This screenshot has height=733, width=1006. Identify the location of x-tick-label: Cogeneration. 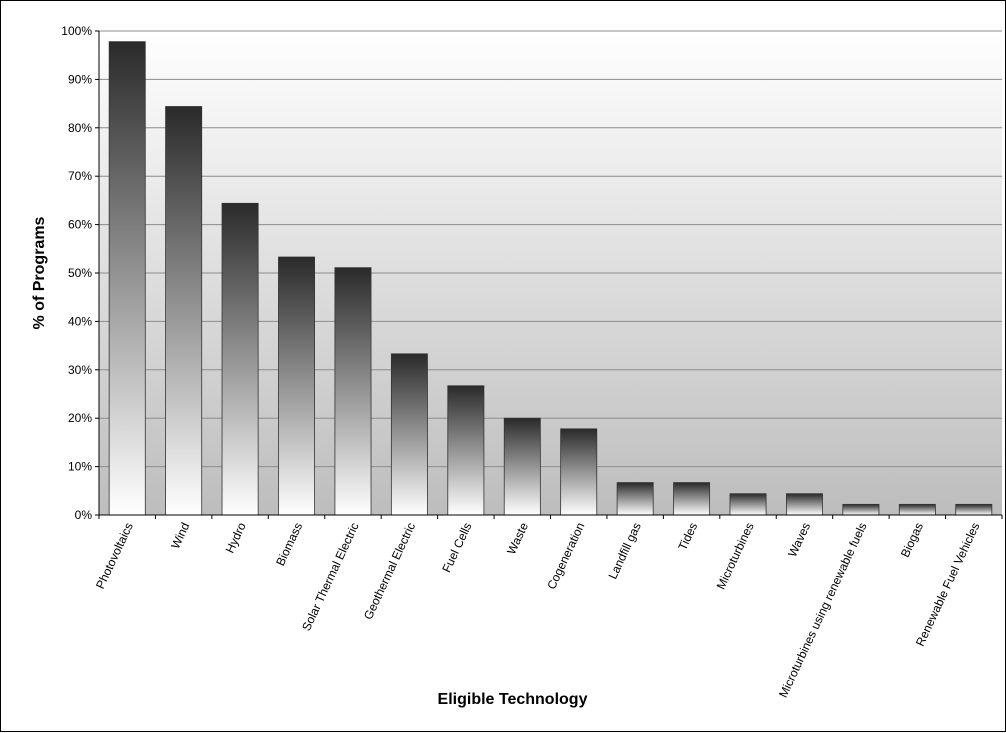
(565, 555).